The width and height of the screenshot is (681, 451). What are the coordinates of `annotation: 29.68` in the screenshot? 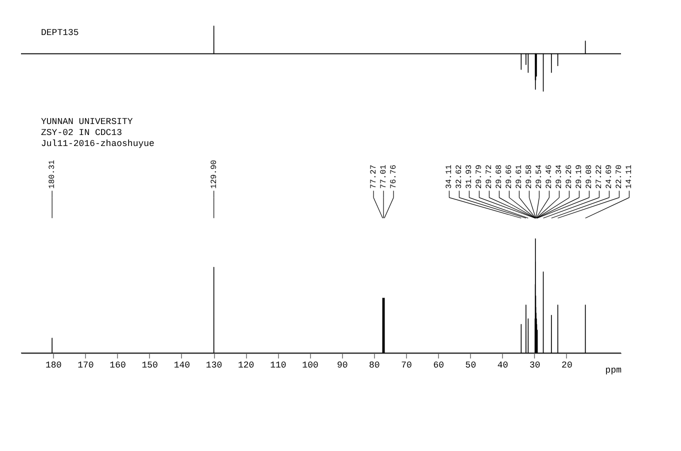 It's located at (499, 176).